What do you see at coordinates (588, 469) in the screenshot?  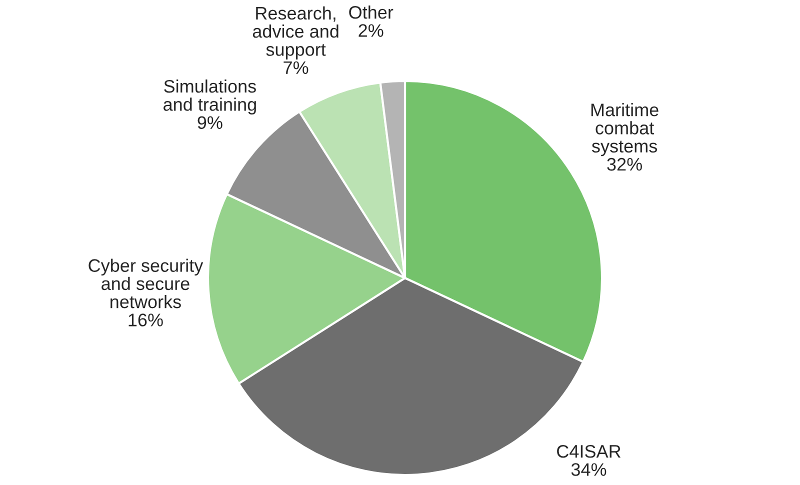 I see `data-label: 34%` at bounding box center [588, 469].